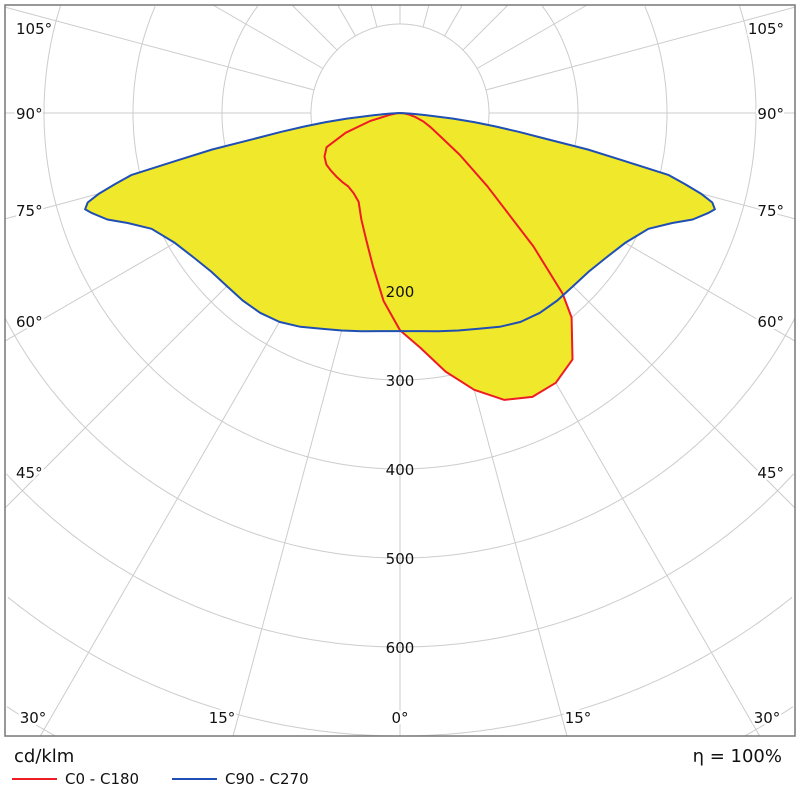 The width and height of the screenshot is (800, 800). What do you see at coordinates (44, 756) in the screenshot?
I see `unit-label: cd/klm` at bounding box center [44, 756].